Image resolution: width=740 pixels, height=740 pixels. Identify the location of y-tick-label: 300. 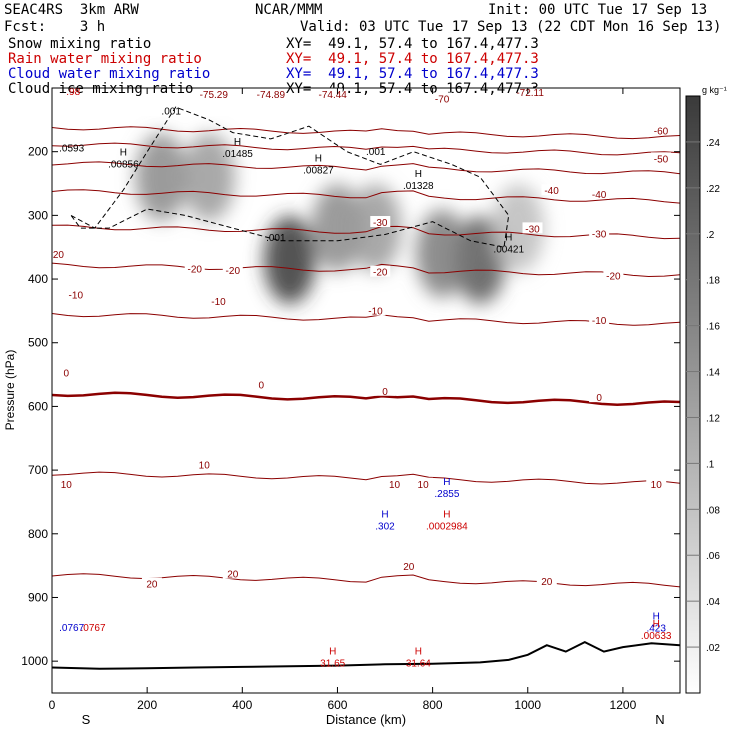
(38, 215).